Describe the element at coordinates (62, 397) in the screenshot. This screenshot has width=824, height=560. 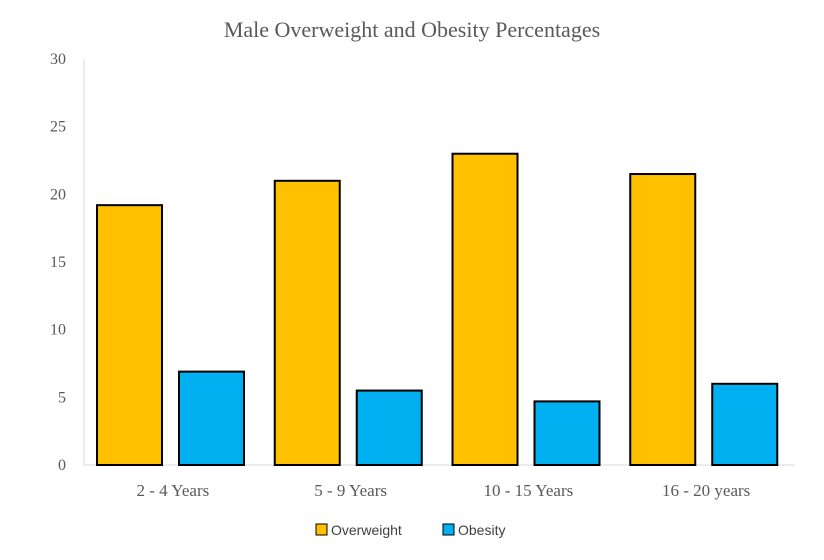
I see `y-tick-label: 5` at that location.